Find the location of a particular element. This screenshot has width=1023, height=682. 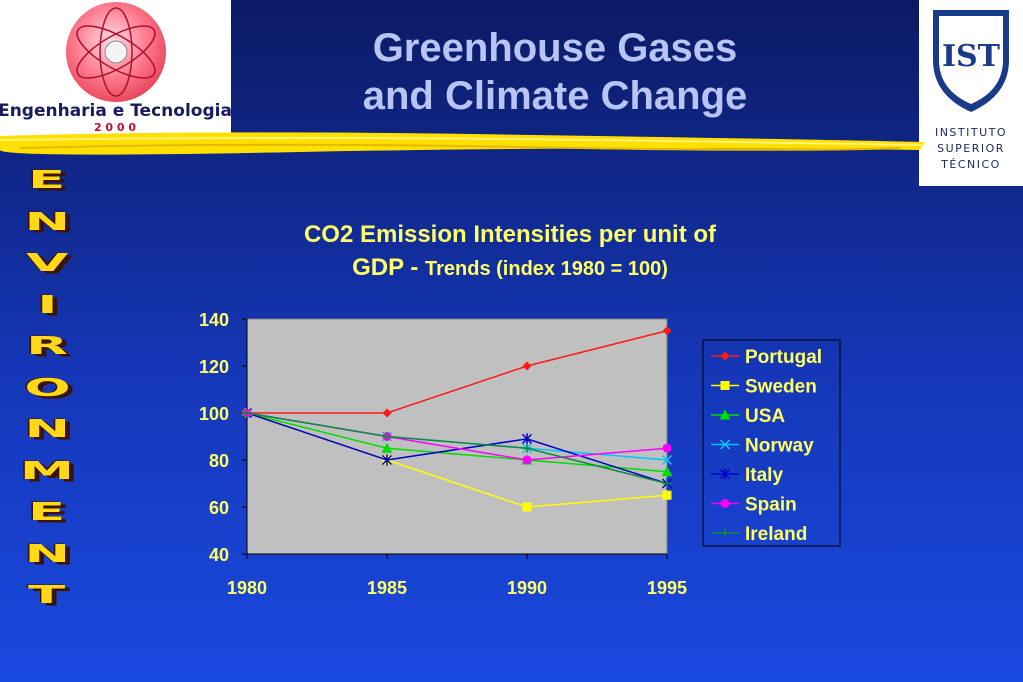

logo-text: Engenharia e Tecnologia is located at coordinates (115, 111).